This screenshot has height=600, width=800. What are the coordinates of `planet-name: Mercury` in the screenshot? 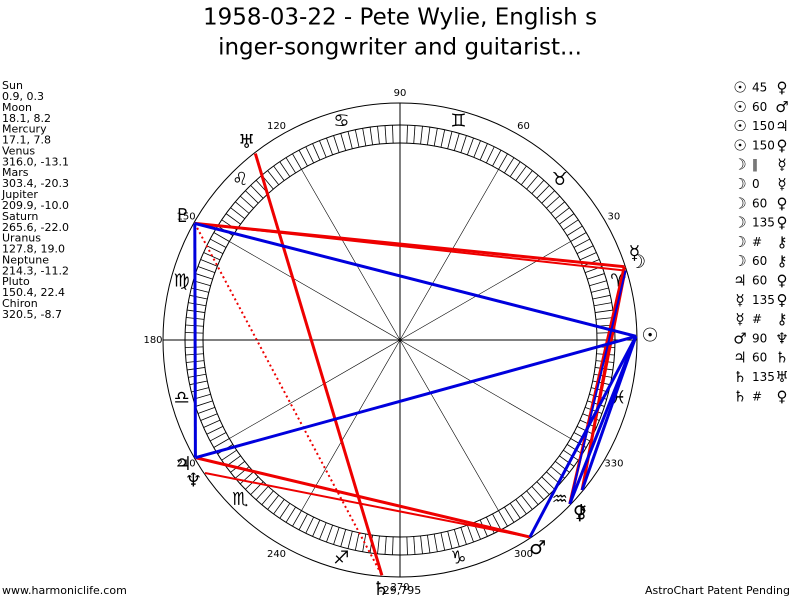 It's located at (24, 129).